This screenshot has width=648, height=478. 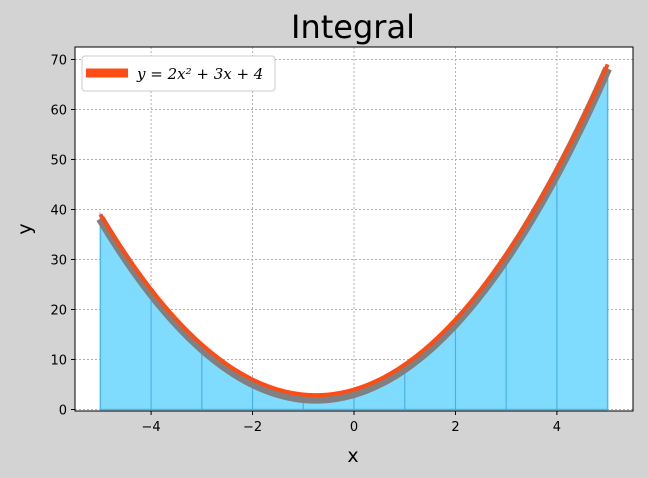 I want to click on legend-label: y = 2x² + 3x + 4, so click(x=199, y=74).